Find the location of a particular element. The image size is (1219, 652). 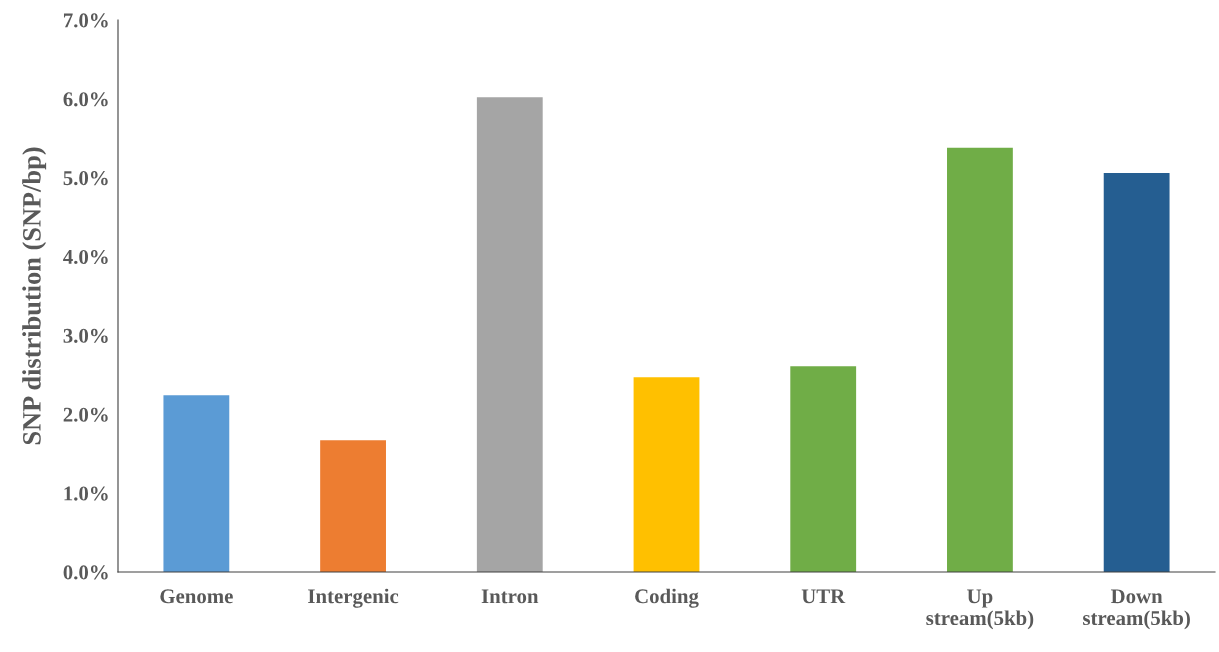

y-tick-label: 3.0% is located at coordinates (85, 335).